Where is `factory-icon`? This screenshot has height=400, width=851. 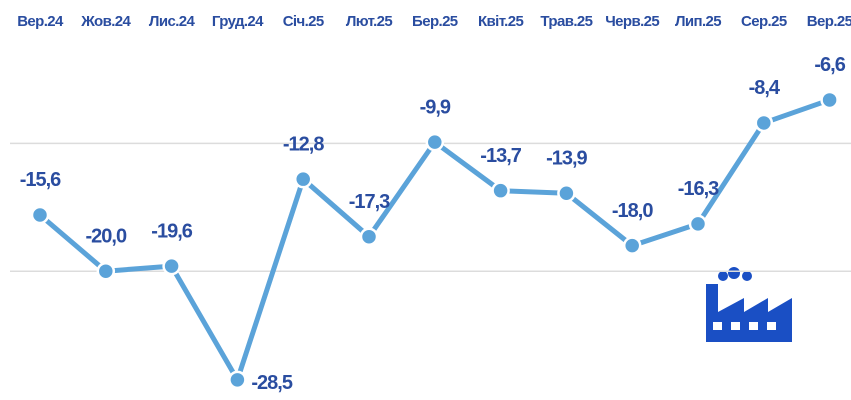
factory-icon is located at coordinates (749, 304).